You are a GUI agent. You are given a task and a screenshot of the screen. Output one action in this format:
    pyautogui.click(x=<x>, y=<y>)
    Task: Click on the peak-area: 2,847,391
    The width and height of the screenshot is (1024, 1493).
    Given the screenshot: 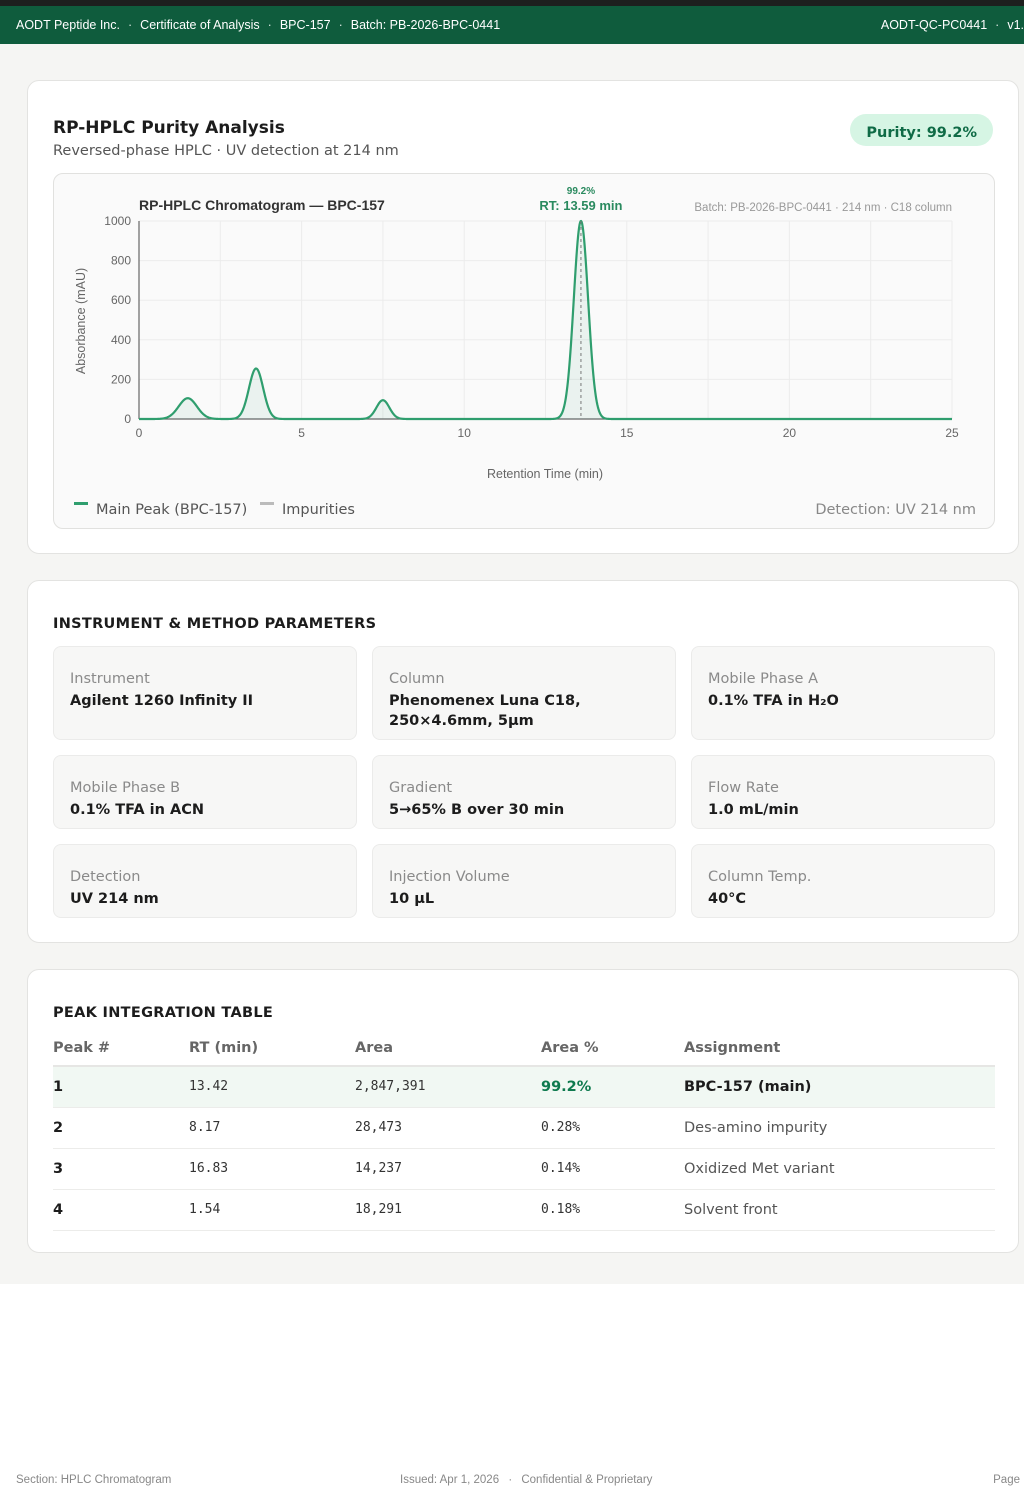 What is the action you would take?
    pyautogui.click(x=448, y=1087)
    